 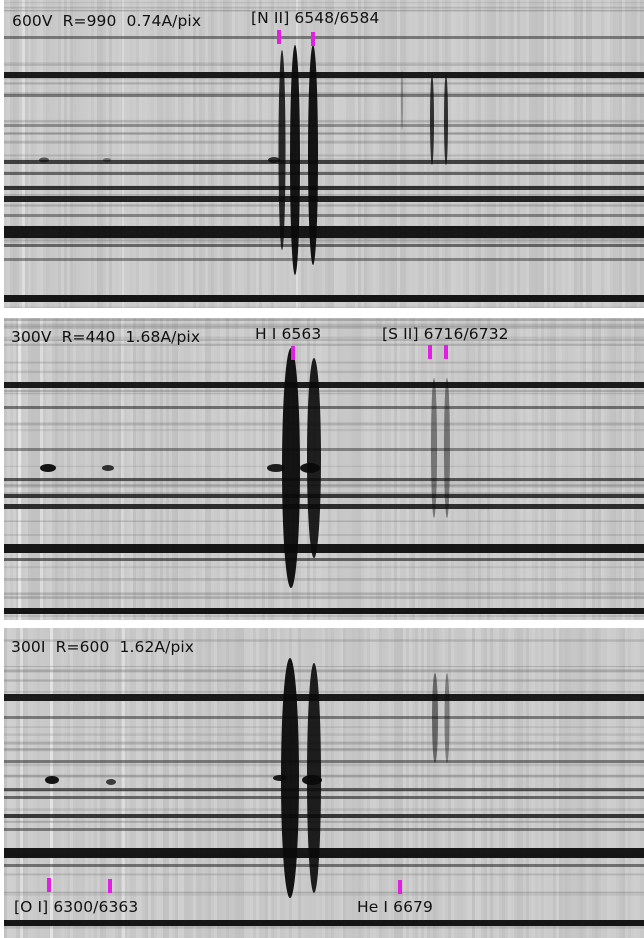 What do you see at coordinates (49, 885) in the screenshot?
I see `oi-6300-marker` at bounding box center [49, 885].